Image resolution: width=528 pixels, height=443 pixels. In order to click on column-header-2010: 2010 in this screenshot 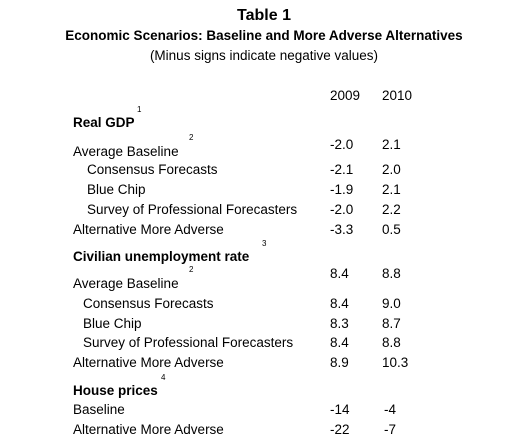, I will do `click(397, 95)`.